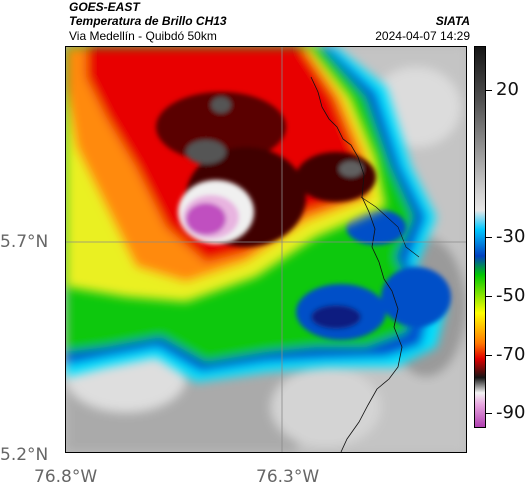 The height and width of the screenshot is (491, 526). I want to click on lat-label-5-7: 5.7°N, so click(24, 242).